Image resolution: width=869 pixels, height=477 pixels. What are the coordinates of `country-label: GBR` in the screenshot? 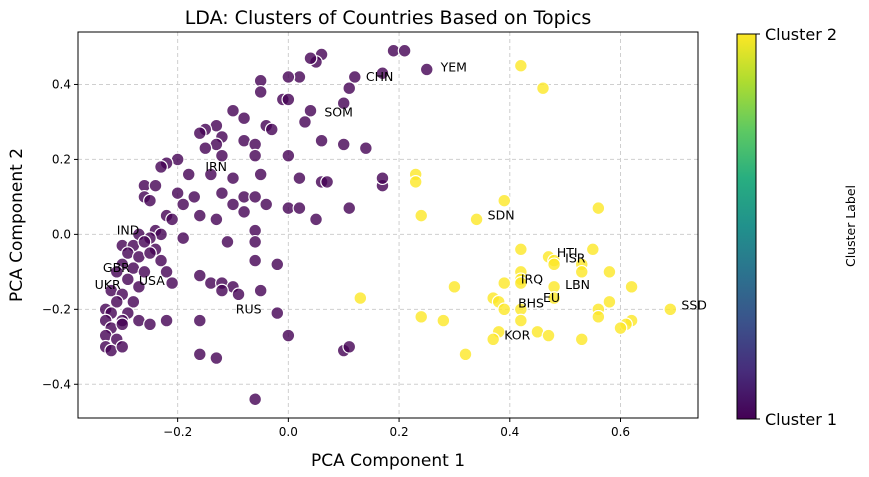 It's located at (116, 267).